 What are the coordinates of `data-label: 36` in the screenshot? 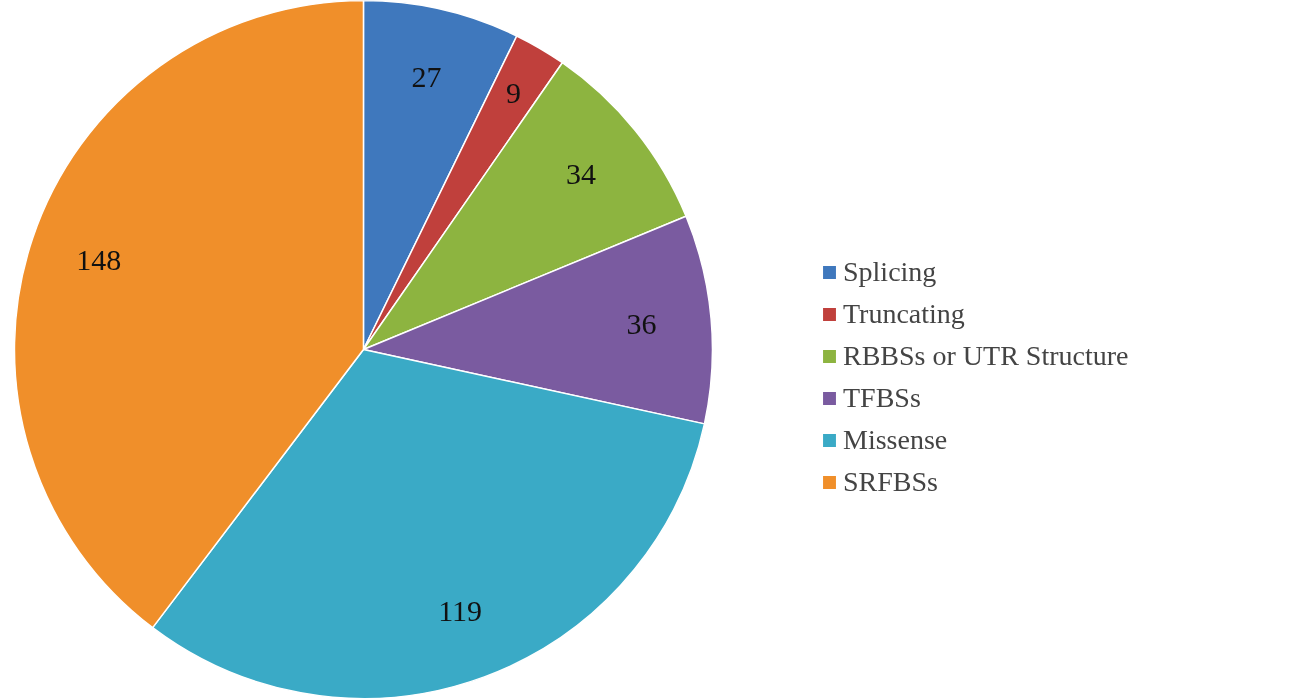 It's located at (641, 324).